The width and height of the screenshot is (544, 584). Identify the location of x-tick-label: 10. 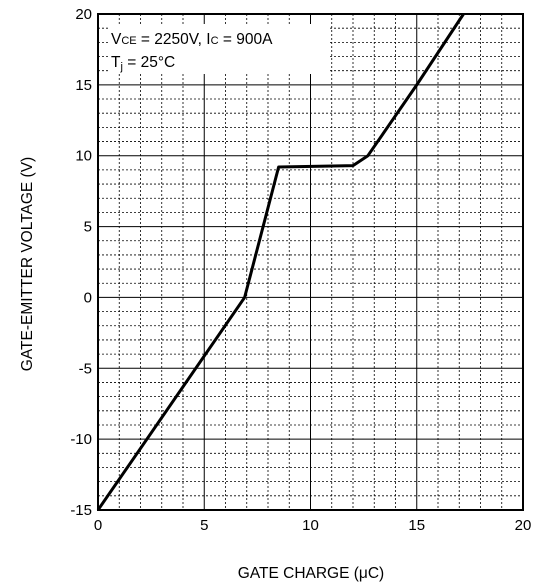
(310, 525).